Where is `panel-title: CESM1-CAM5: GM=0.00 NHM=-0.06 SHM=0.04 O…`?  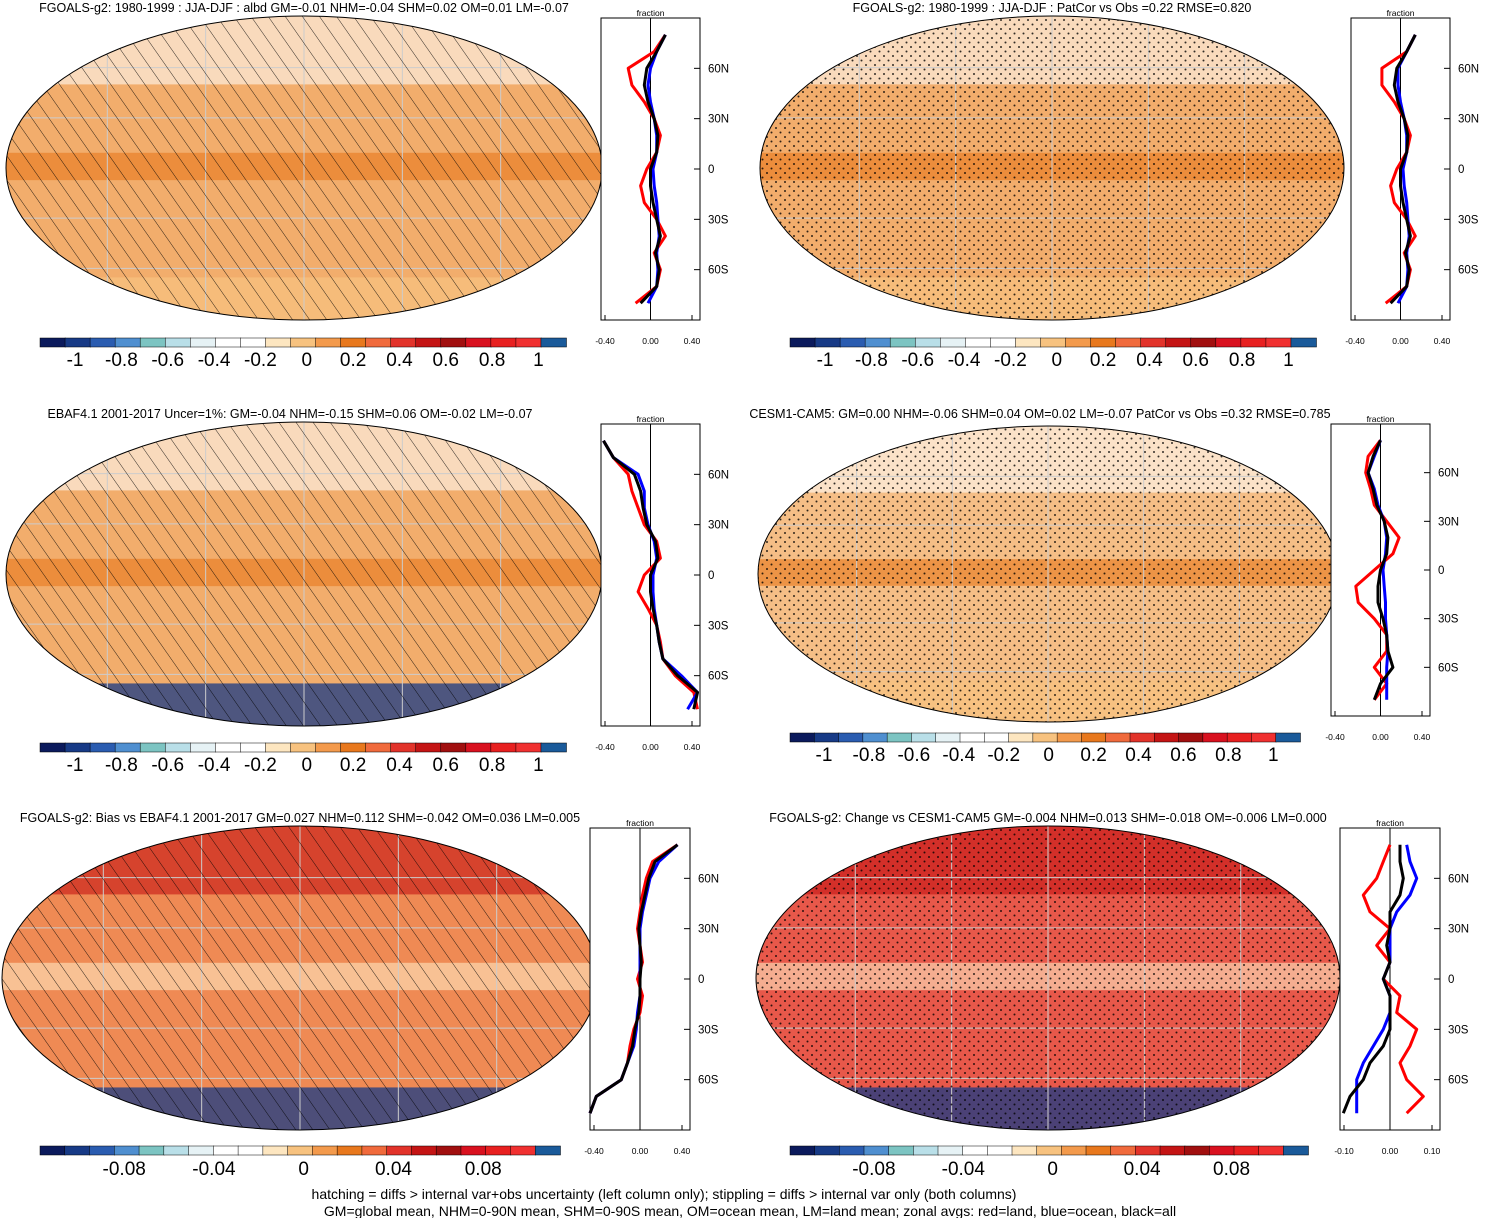 panel-title: CESM1-CAM5: GM=0.00 NHM=-0.06 SHM=0.04 O… is located at coordinates (1039, 414).